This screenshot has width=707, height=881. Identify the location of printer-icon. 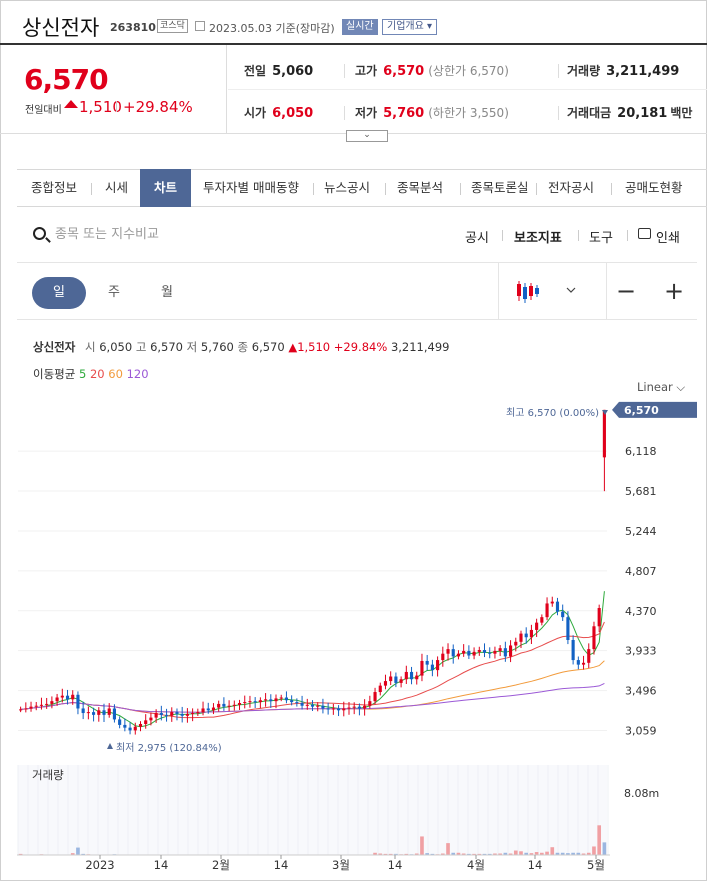
(644, 233).